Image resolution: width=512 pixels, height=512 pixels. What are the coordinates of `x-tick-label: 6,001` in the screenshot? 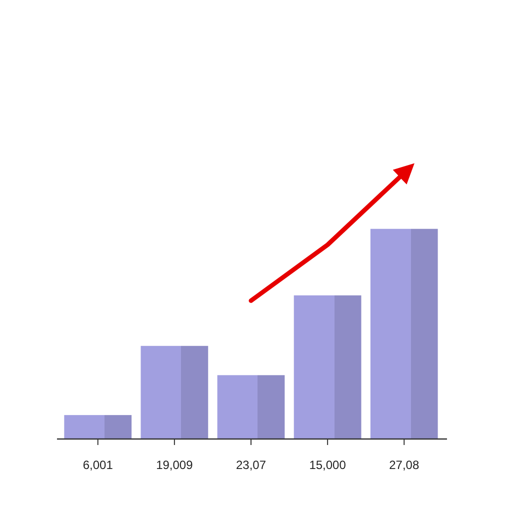 It's located at (98, 465).